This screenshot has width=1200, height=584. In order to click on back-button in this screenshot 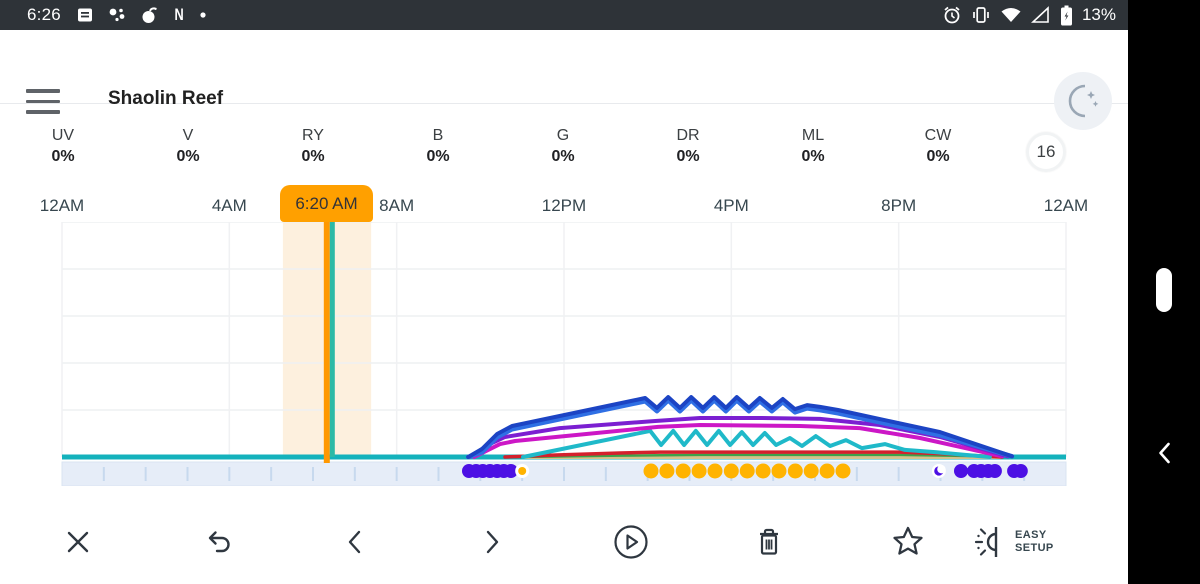, I will do `click(1165, 455)`.